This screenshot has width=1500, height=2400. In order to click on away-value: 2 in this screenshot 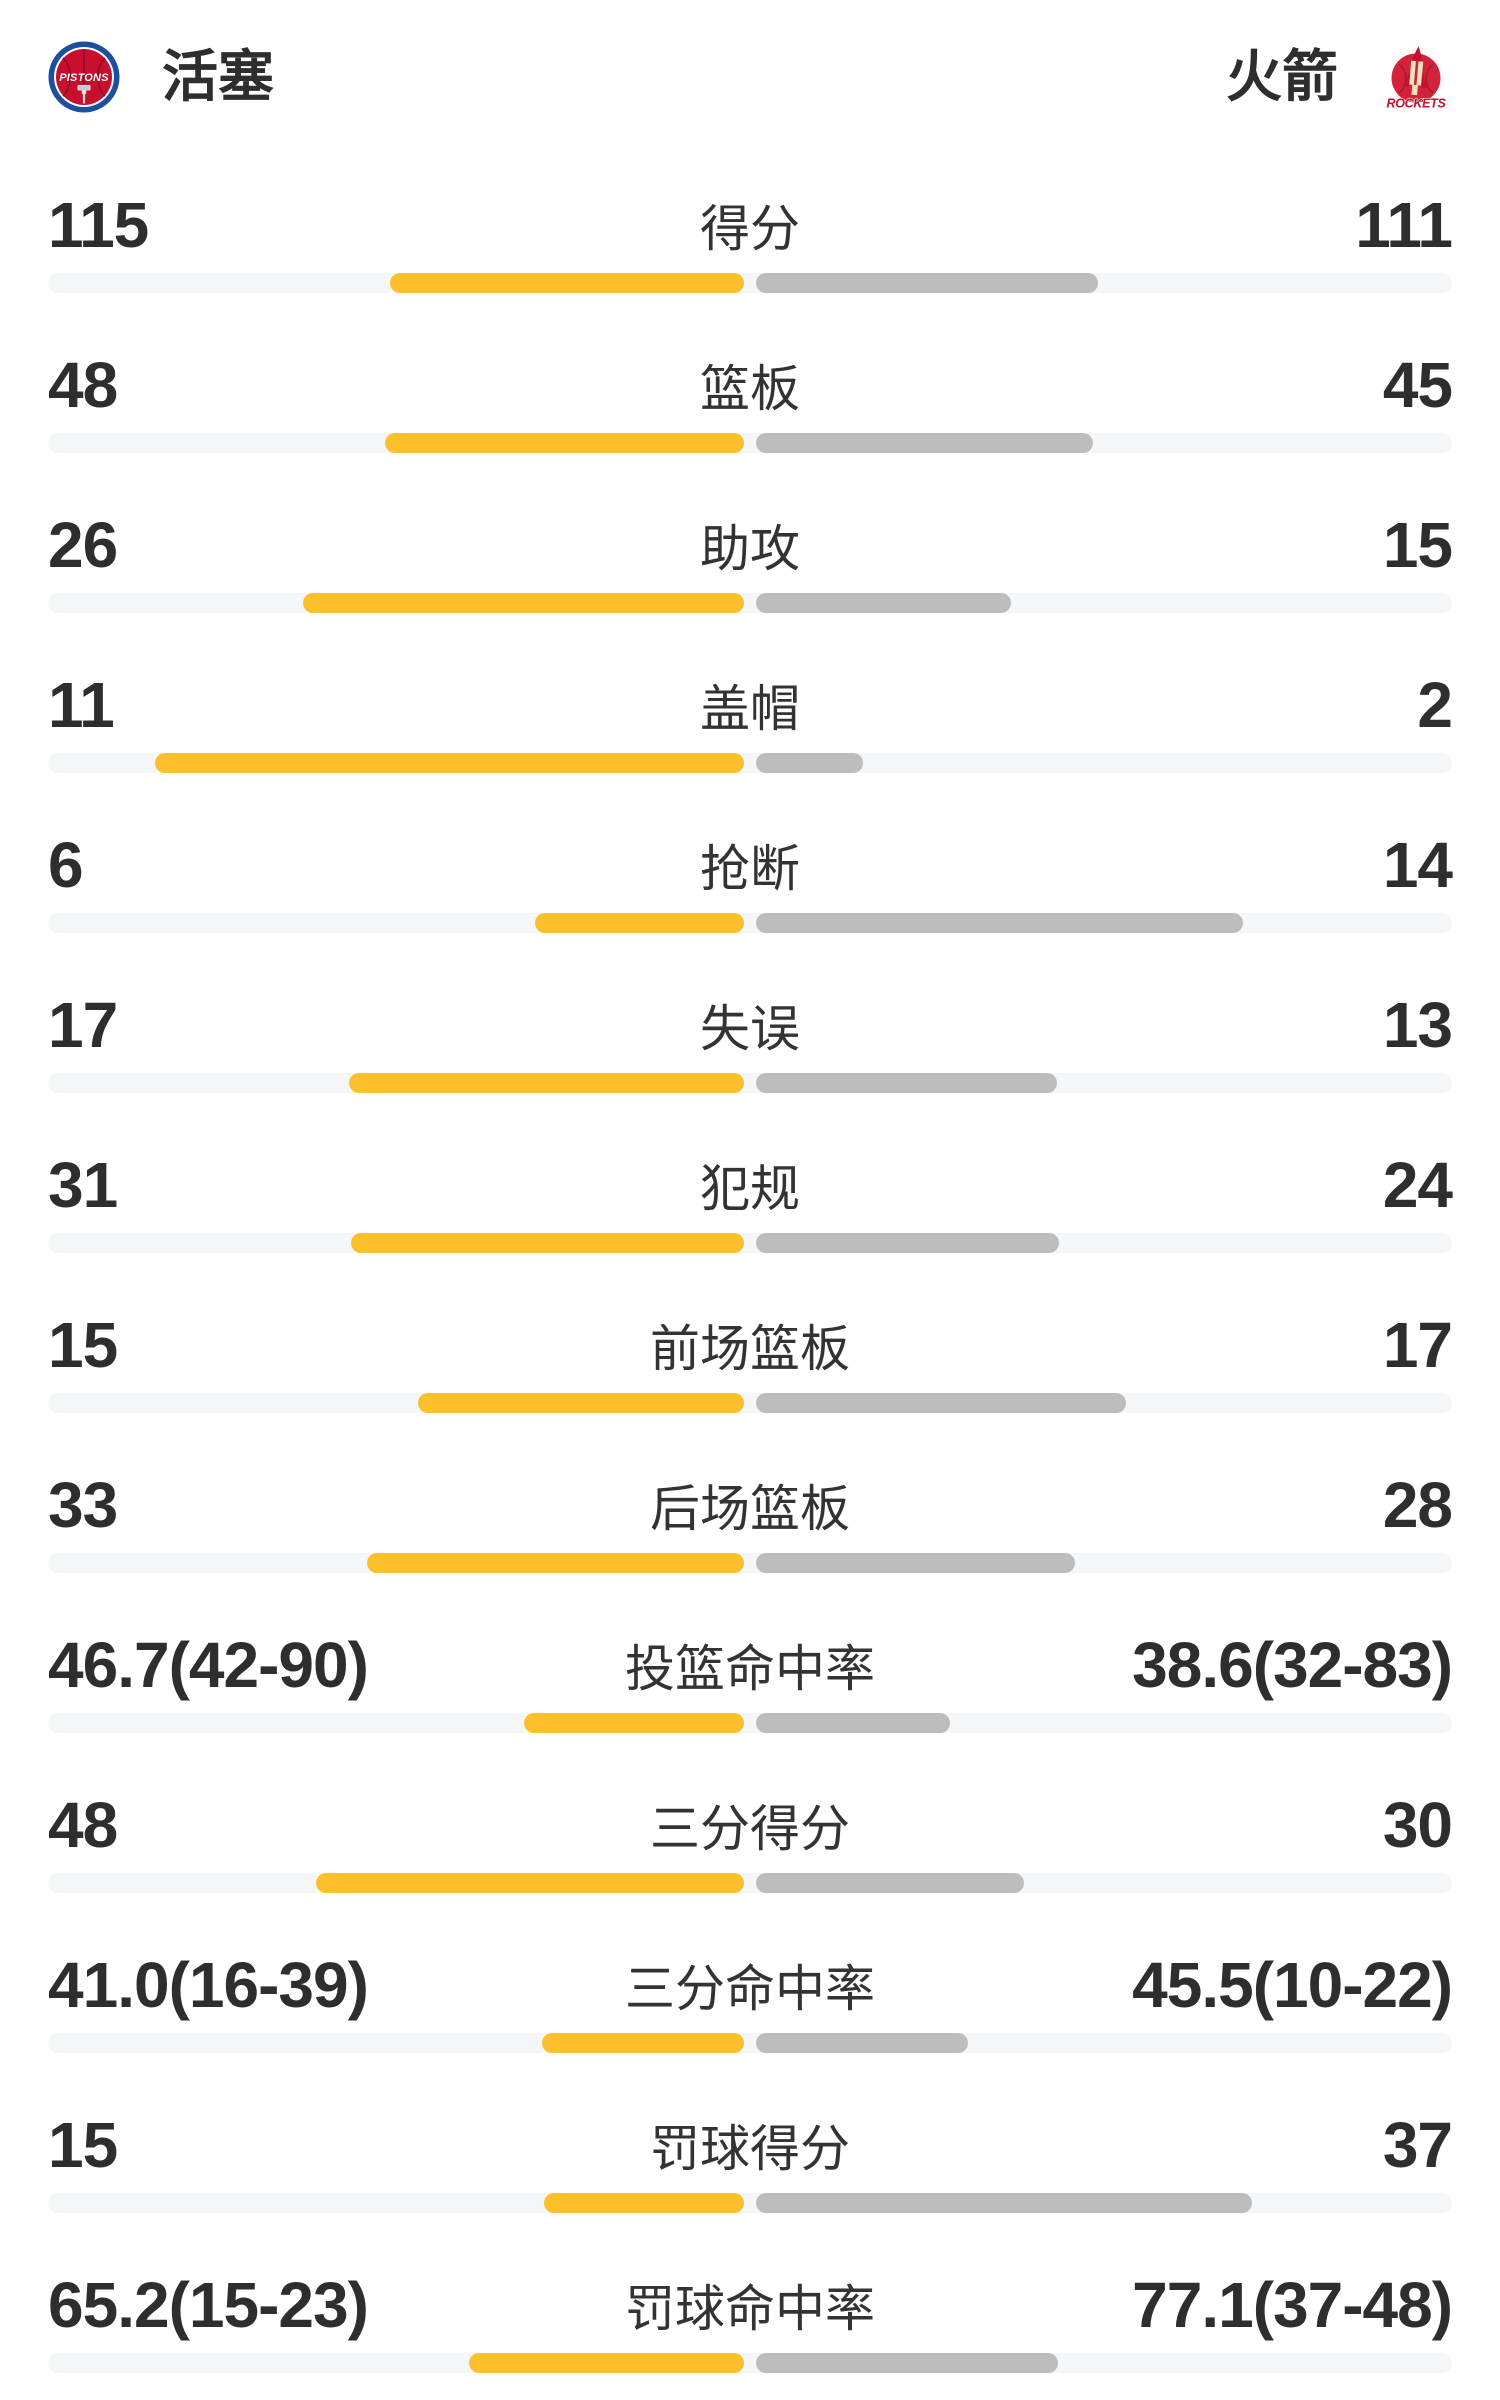, I will do `click(1435, 705)`.